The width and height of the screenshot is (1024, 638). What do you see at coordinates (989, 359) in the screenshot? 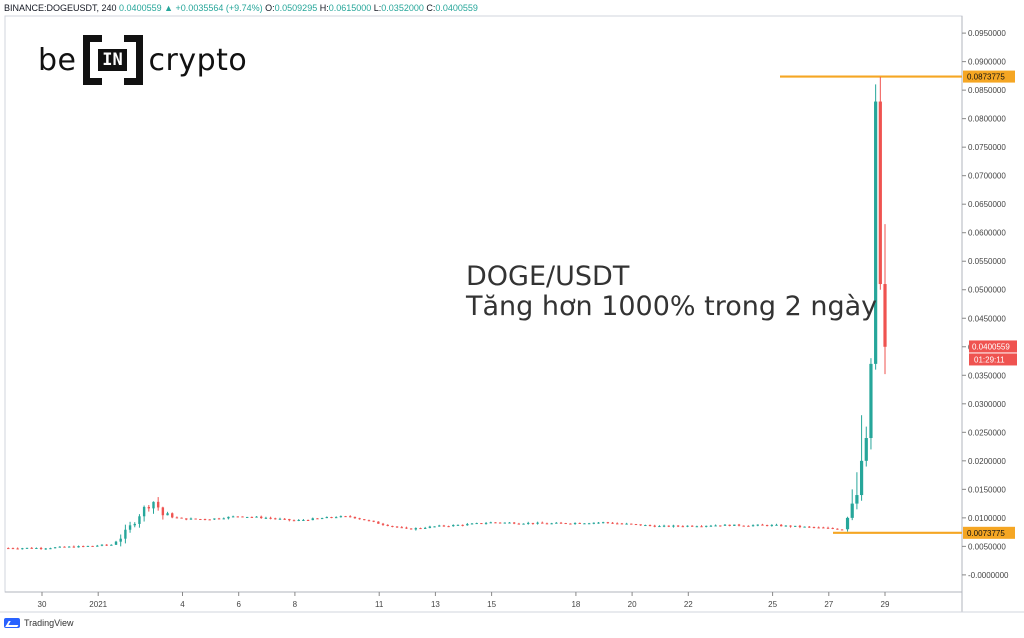
I see `countdown-label: 01:29:11` at bounding box center [989, 359].